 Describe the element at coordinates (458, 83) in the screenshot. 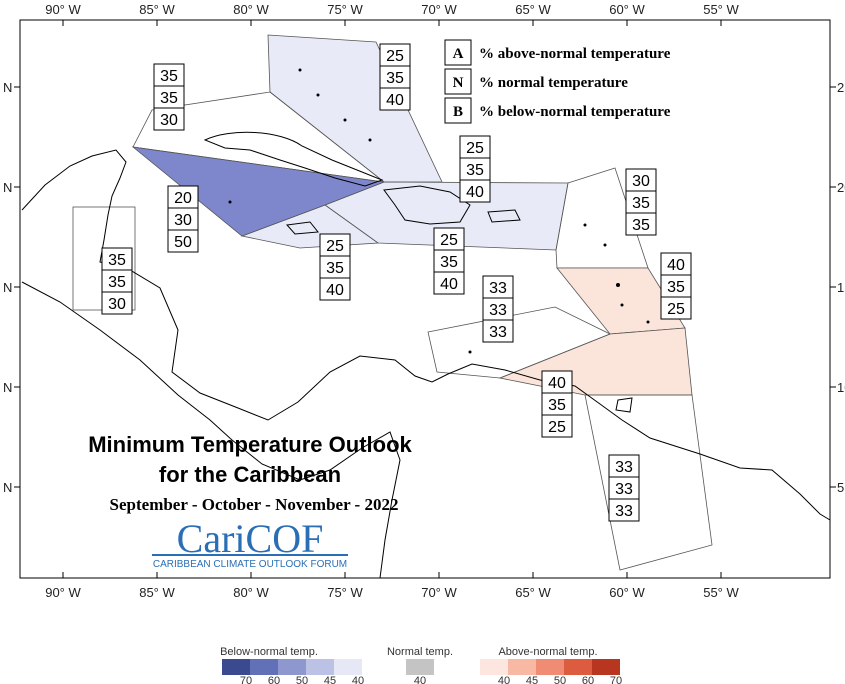

I see `key-letter: N` at that location.